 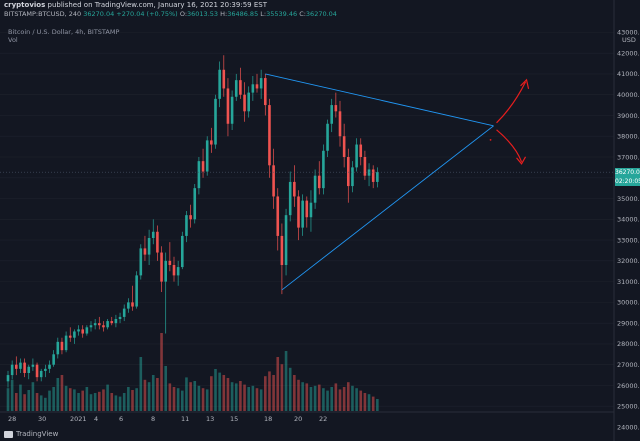 I want to click on price-axis-label: 31000.00, so click(x=628, y=282).